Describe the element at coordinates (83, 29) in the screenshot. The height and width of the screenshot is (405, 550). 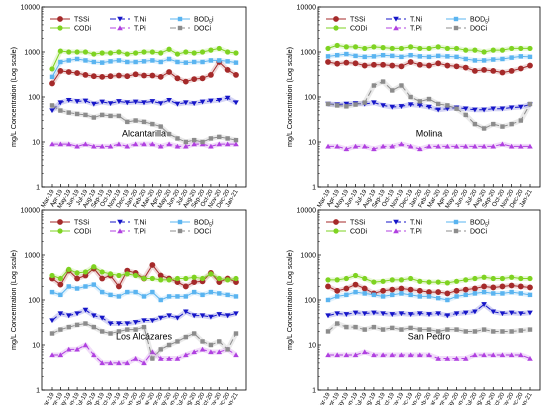
I see `legend-label: CODi` at that location.